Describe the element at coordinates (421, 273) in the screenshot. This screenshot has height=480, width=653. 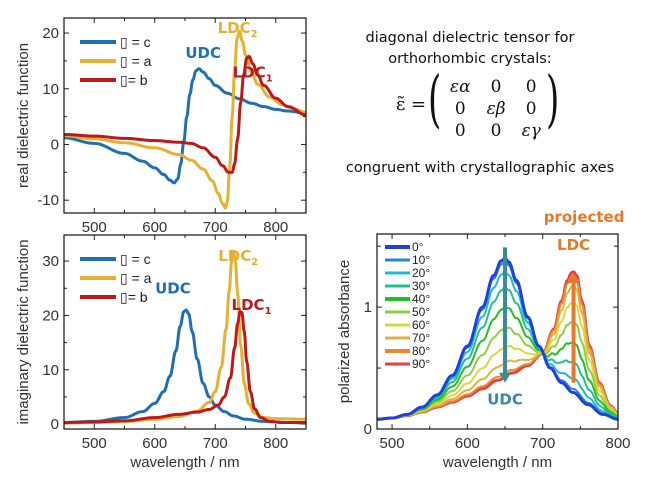
I see `legend-label: 20°` at that location.